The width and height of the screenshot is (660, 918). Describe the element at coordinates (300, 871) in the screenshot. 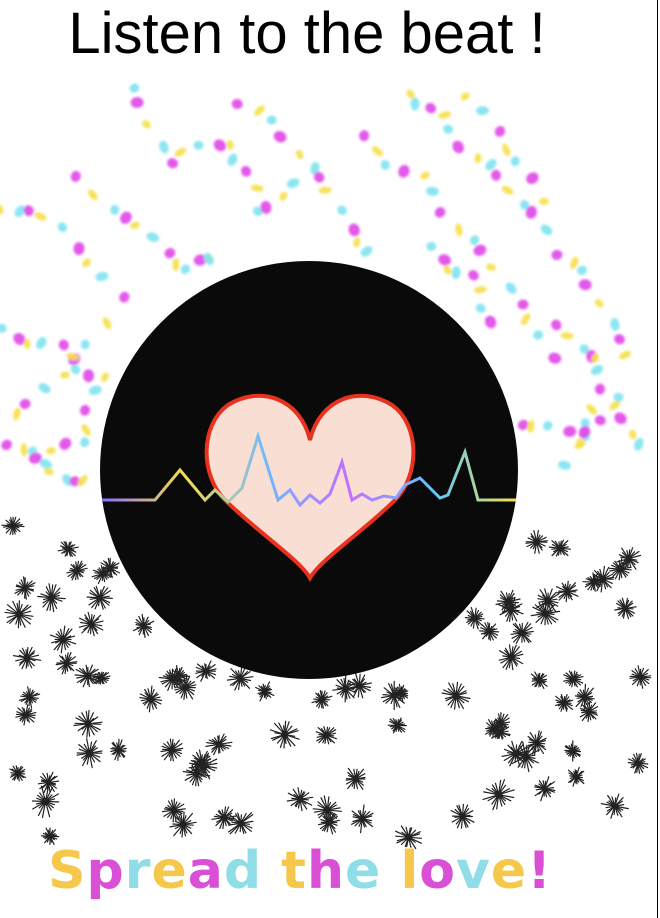

I see `tagline-text: Spread the love!` at that location.